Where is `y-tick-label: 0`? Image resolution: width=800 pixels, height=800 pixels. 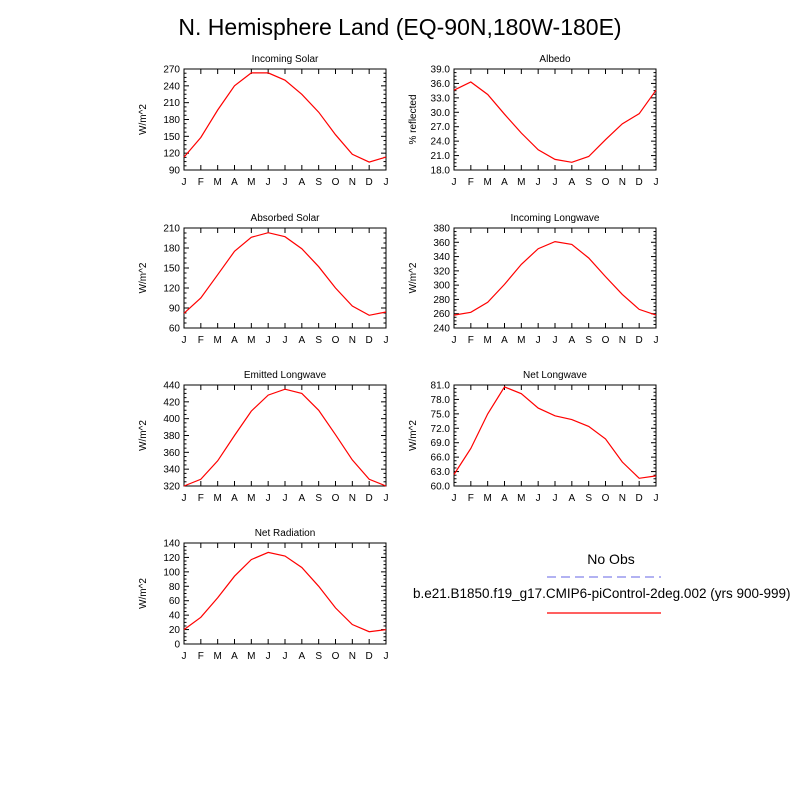
y-tick-label: 0 is located at coordinates (177, 645).